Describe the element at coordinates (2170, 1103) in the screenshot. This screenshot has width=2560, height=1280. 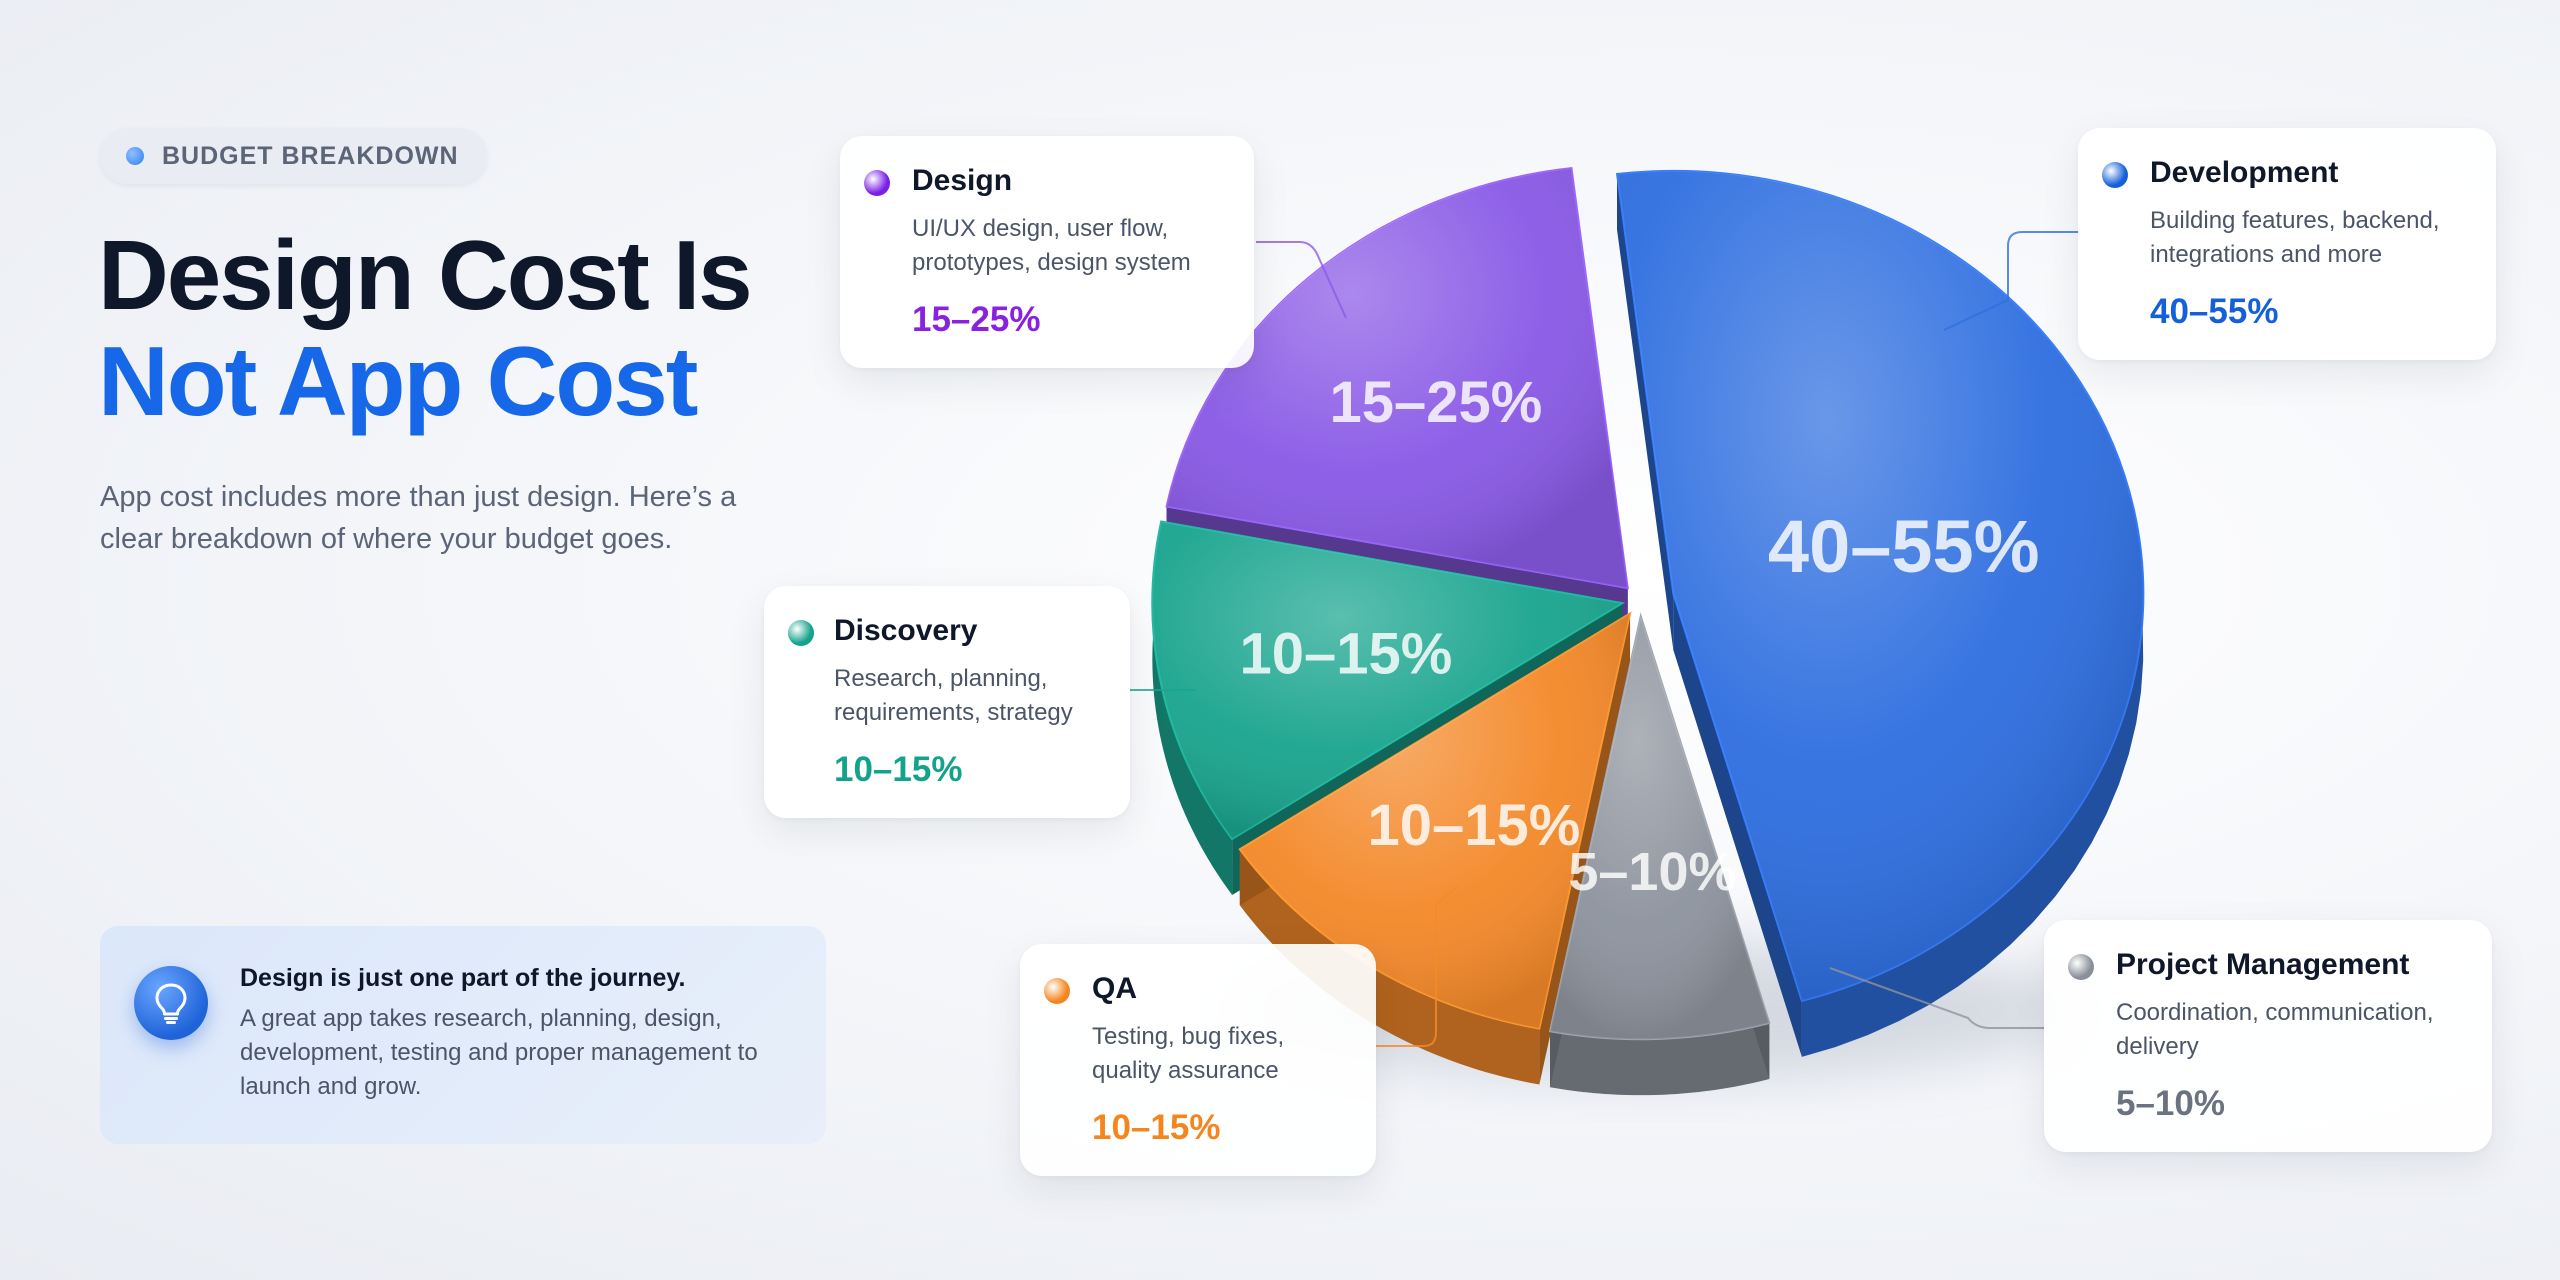
I see `card-project-management-value: 5–10%` at that location.